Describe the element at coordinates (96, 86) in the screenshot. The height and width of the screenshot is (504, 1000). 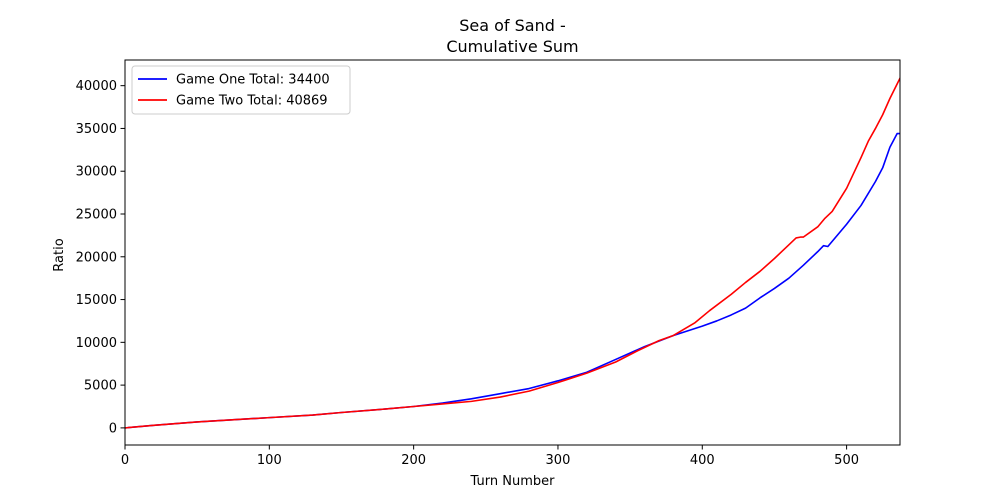
I see `y-tick-label: 40000` at that location.